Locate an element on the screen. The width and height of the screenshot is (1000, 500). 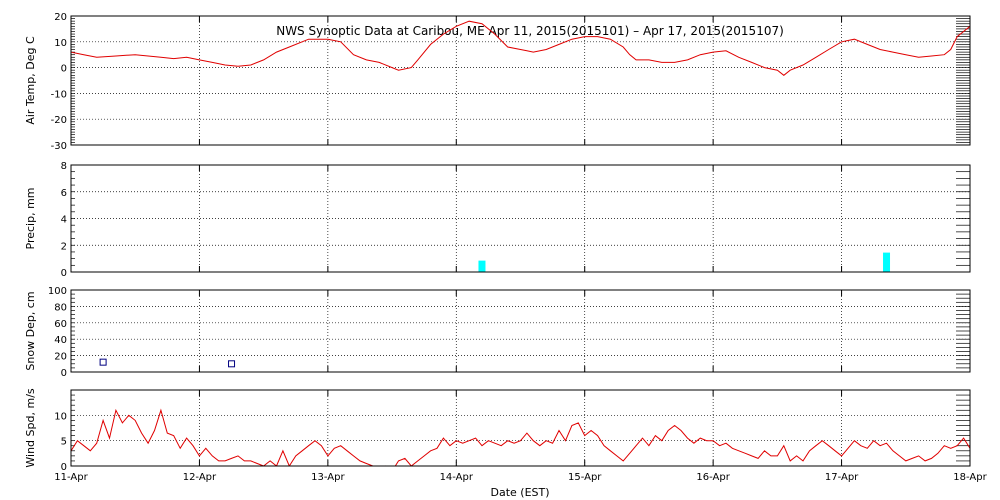
x-tick-label: 17-Apr is located at coordinates (842, 477).